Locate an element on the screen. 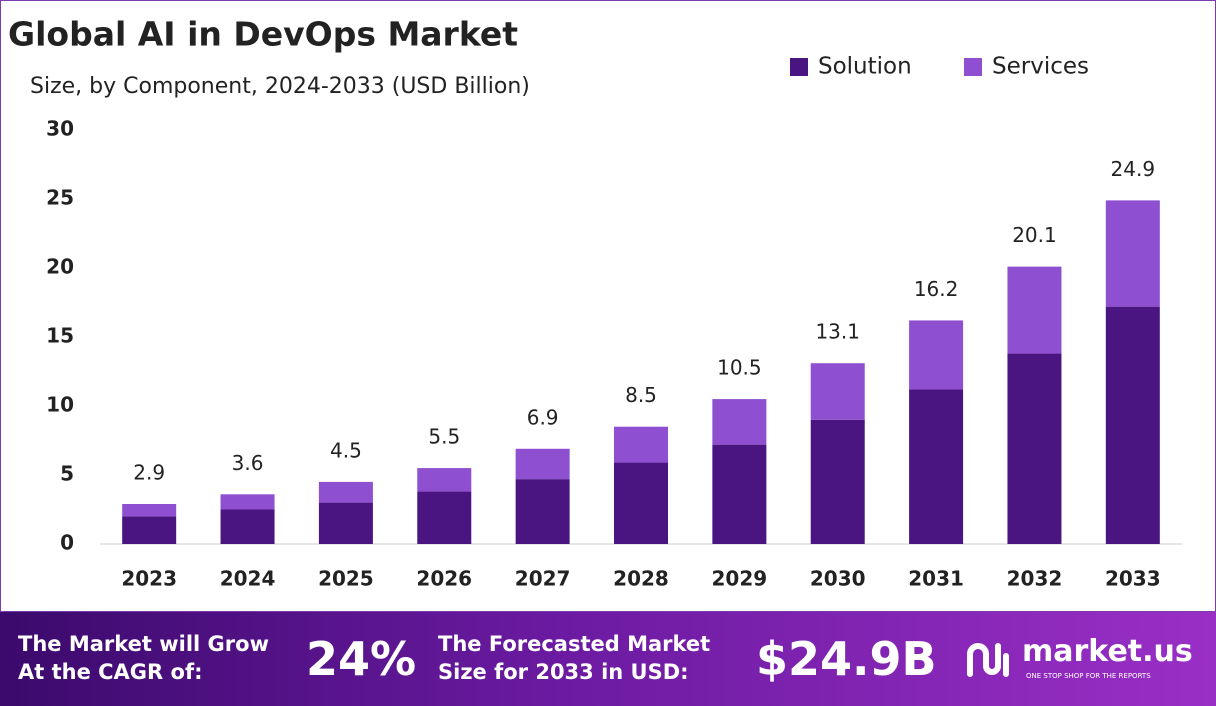  x-tick-label: 2028 is located at coordinates (641, 579).